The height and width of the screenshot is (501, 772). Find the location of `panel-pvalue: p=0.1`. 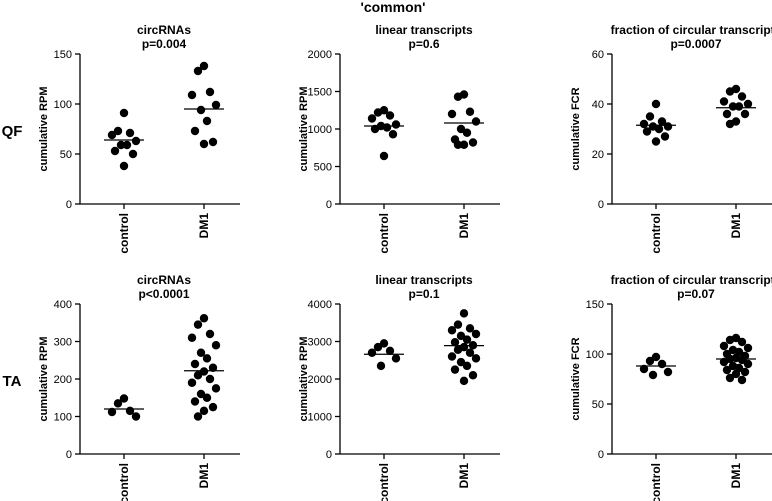

panel-pvalue: p=0.1 is located at coordinates (423, 294).